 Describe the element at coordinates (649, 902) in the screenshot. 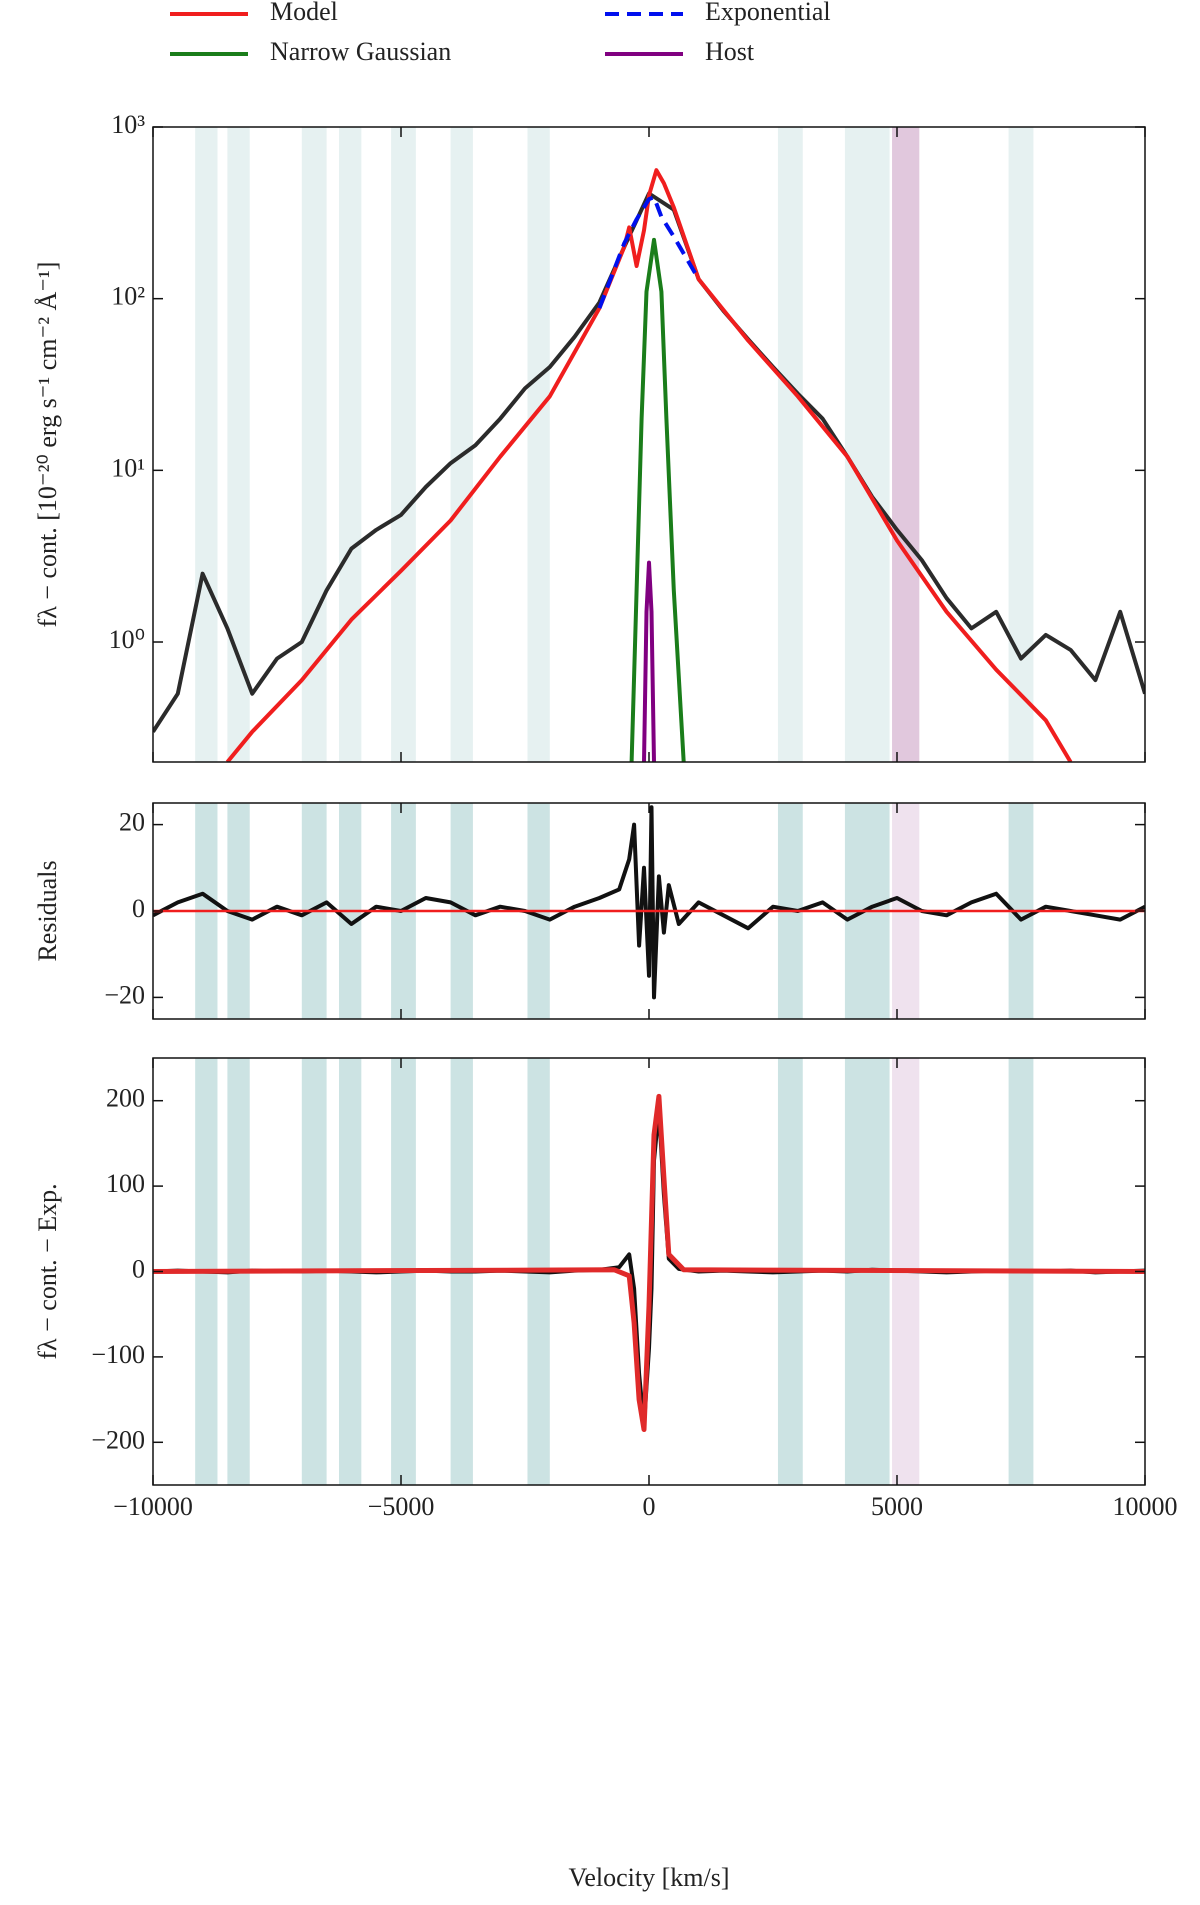

I see `observed-data` at that location.